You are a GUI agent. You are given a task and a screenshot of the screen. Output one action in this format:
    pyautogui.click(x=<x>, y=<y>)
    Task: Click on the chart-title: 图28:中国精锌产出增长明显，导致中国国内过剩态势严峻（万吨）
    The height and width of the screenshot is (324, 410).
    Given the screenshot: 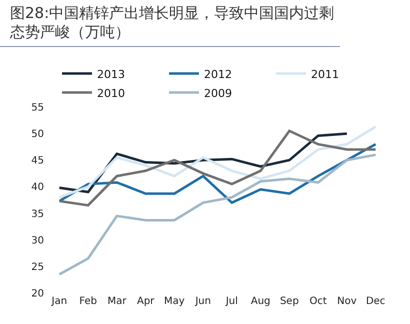 What is the action you would take?
    pyautogui.click(x=170, y=23)
    